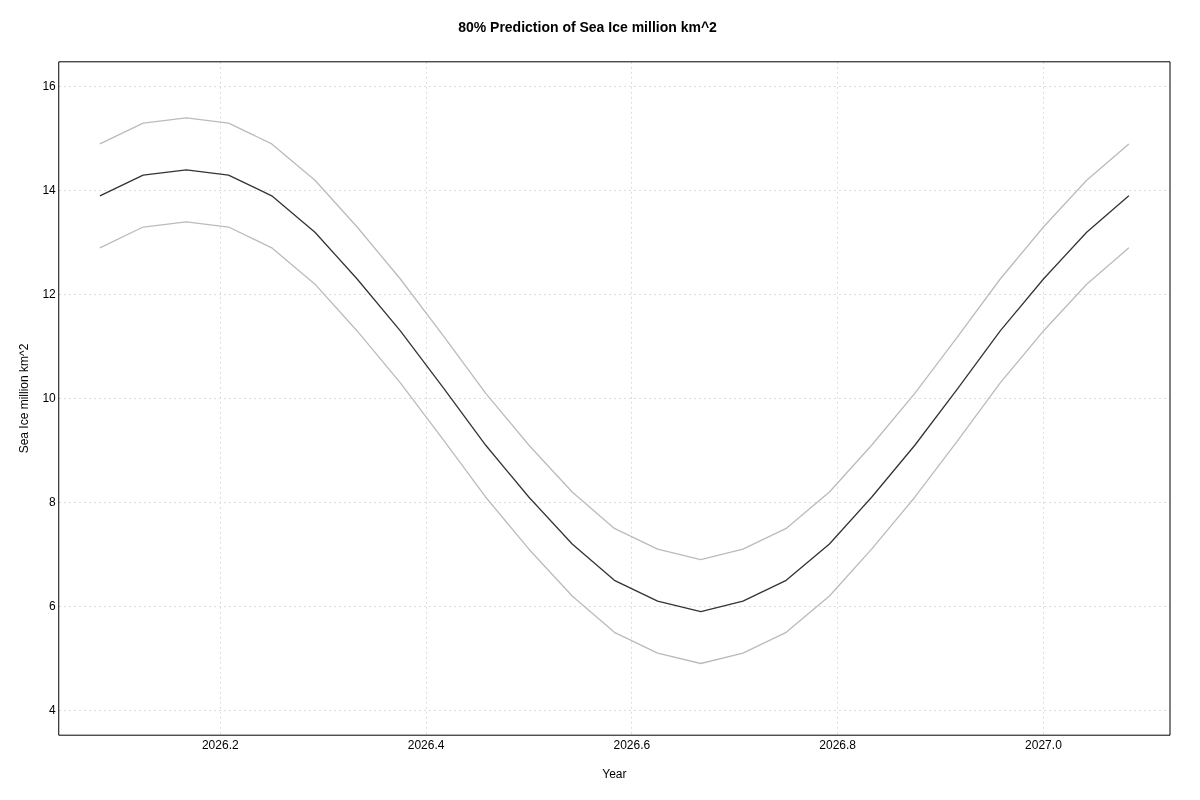 The image size is (1200, 800). What do you see at coordinates (49, 86) in the screenshot?
I see `y-tick-label: 16` at bounding box center [49, 86].